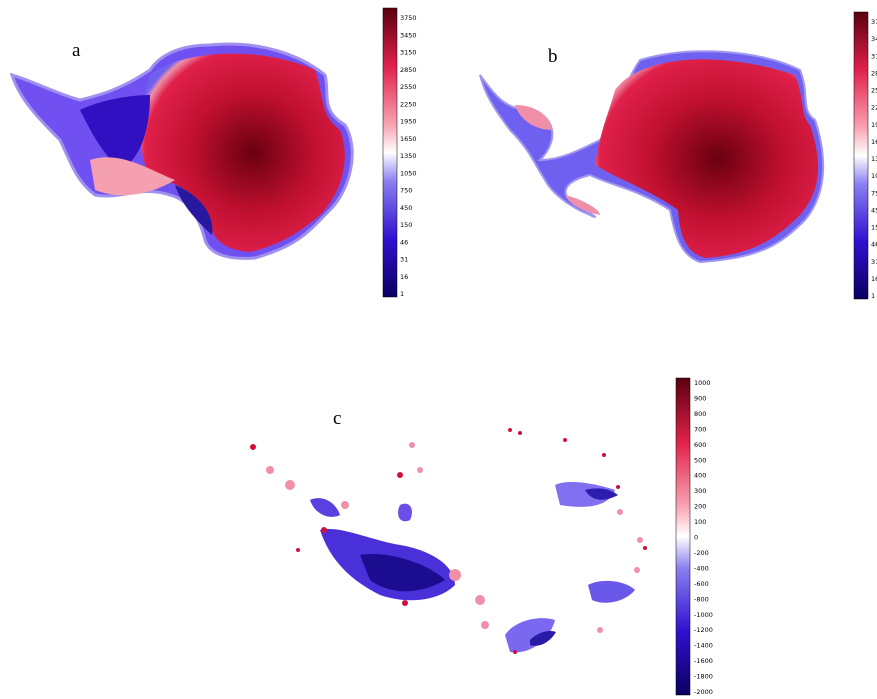 This screenshot has height=699, width=877. I want to click on colorbar-label: 600, so click(700, 445).